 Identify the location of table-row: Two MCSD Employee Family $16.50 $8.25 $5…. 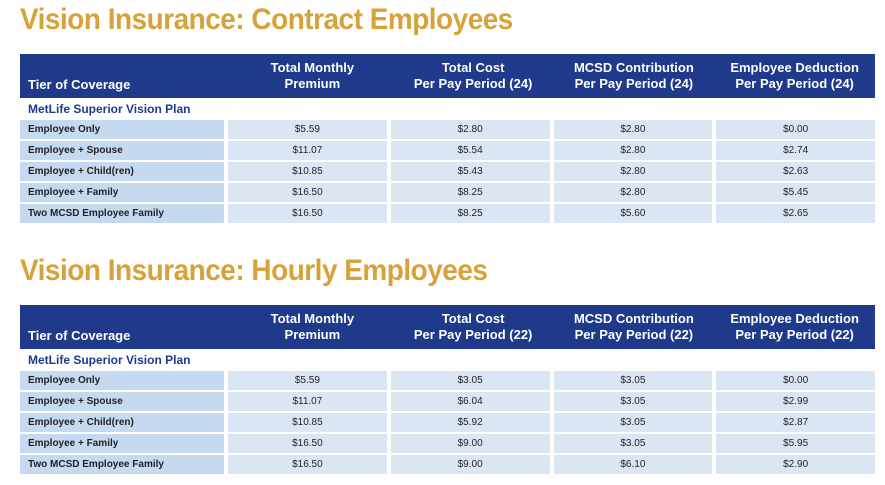
(447, 213).